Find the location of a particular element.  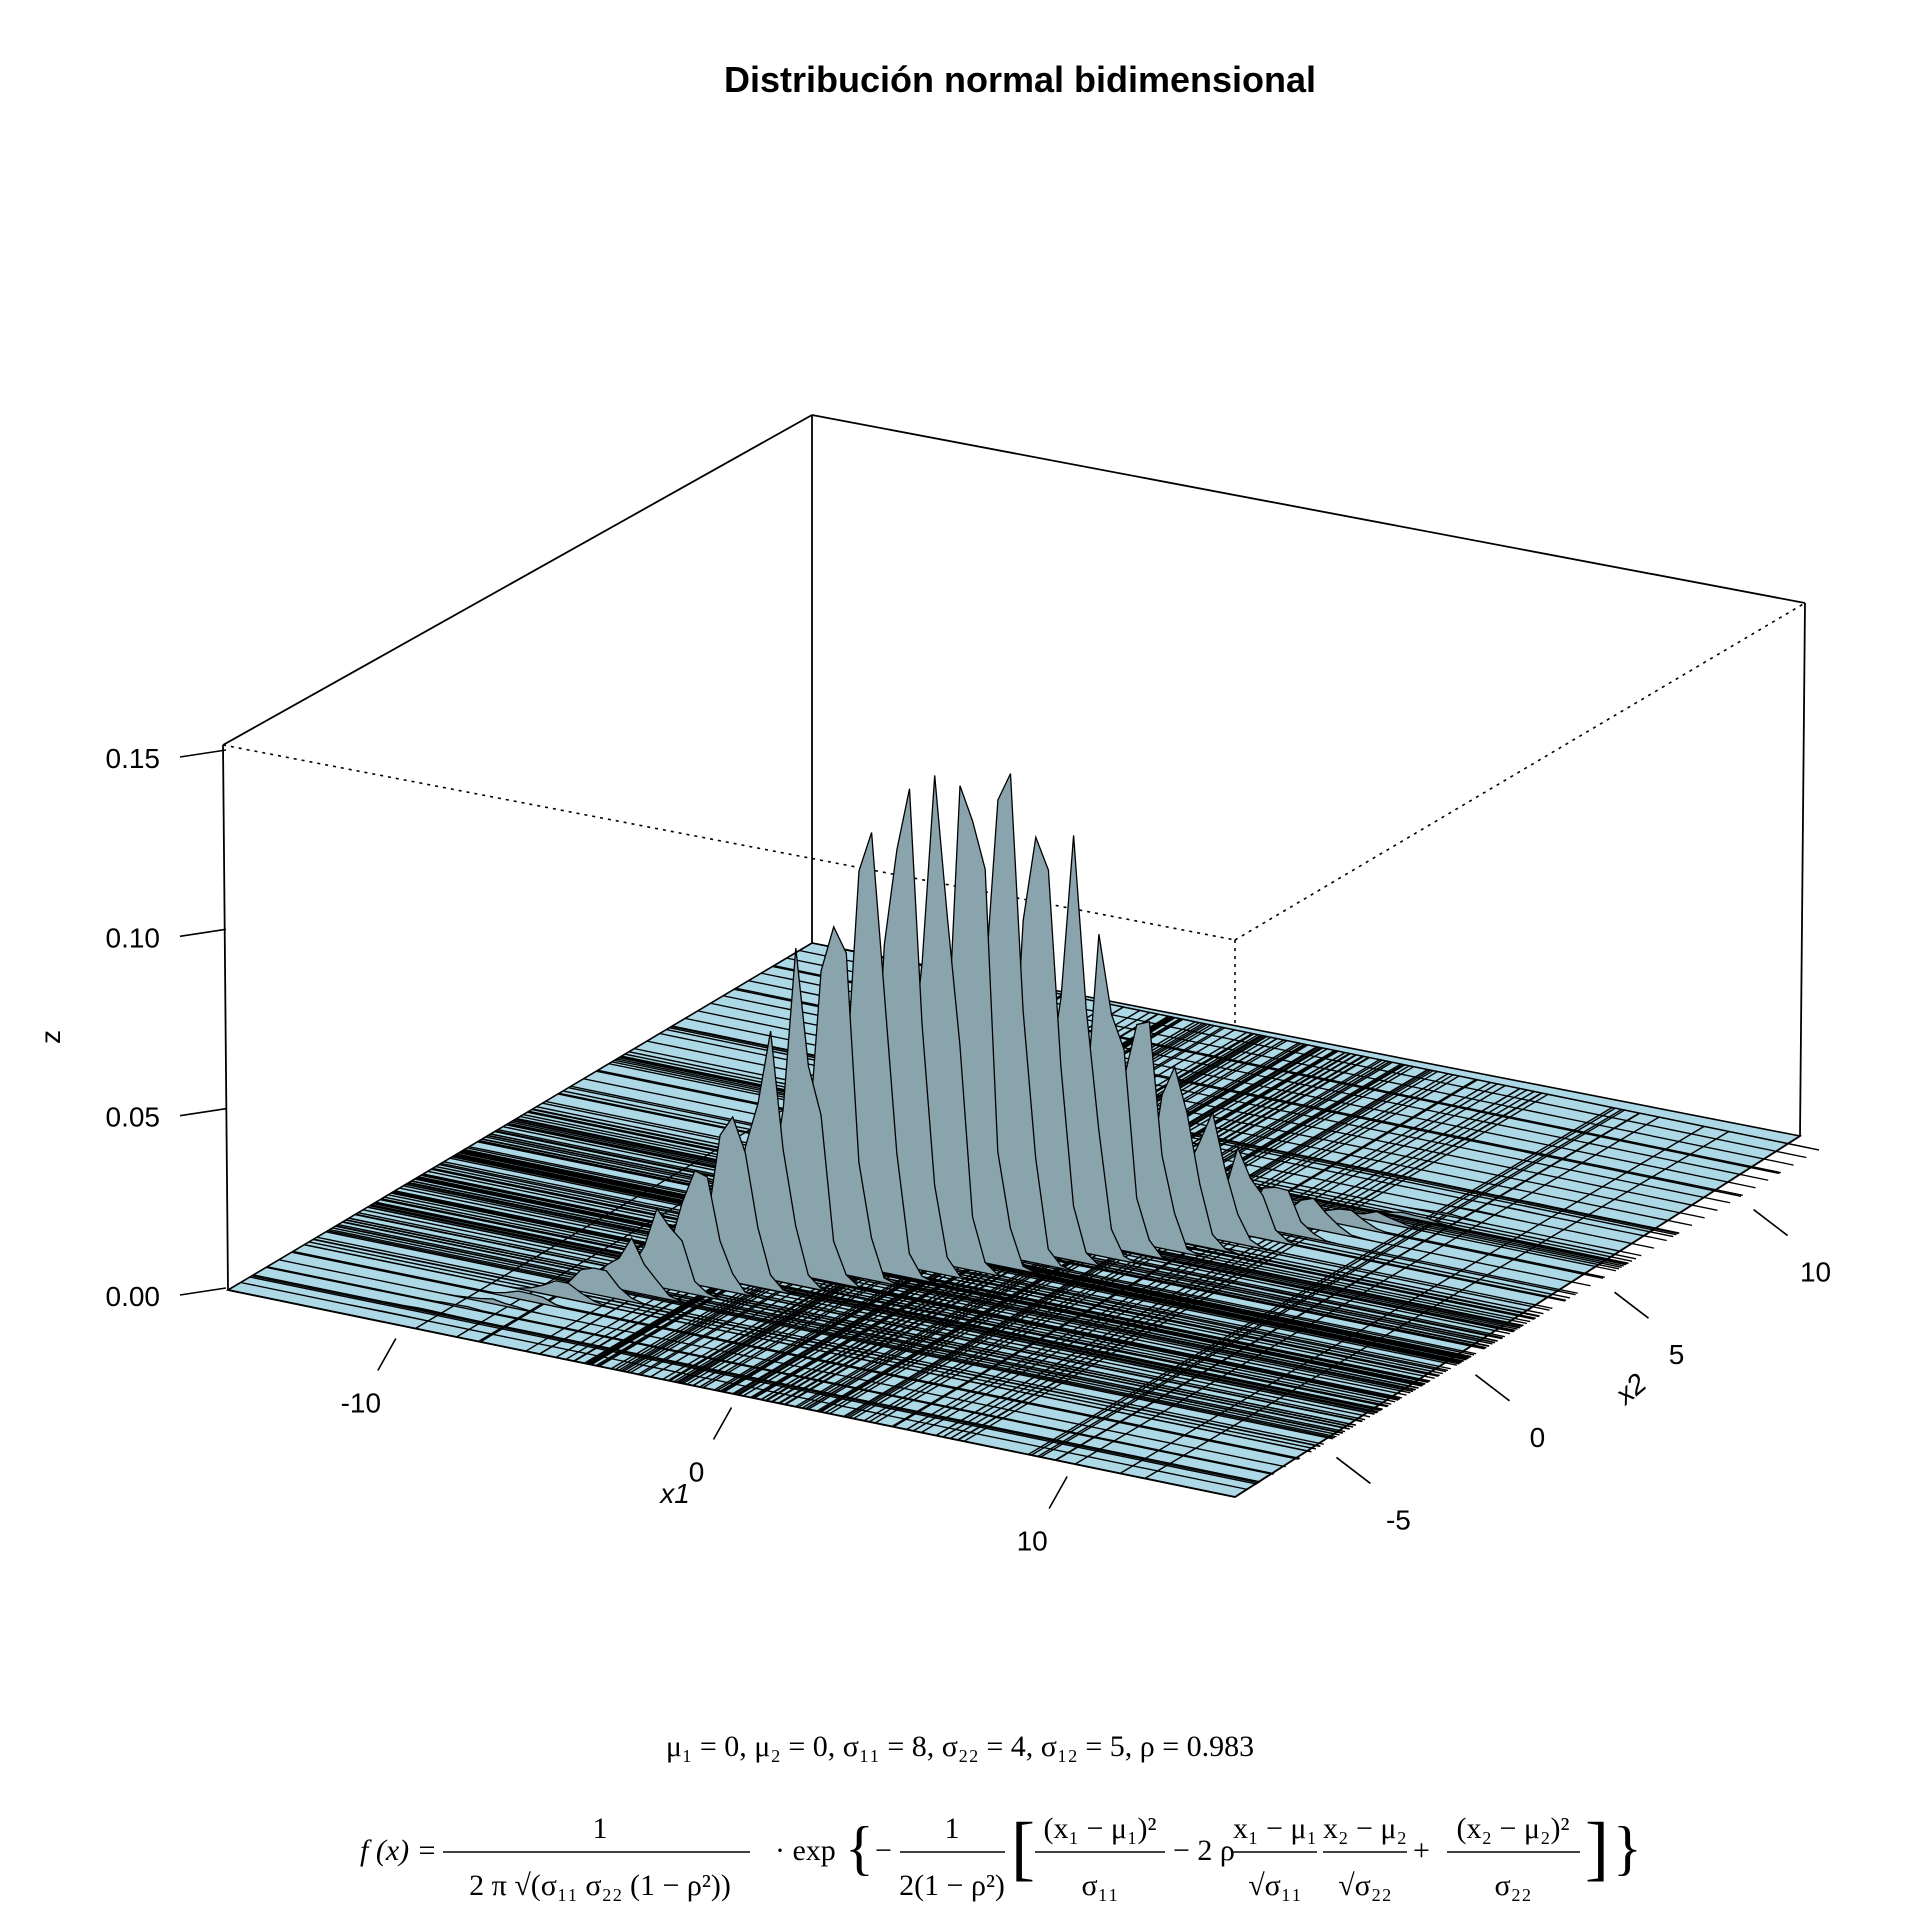

formula-denominator: 2 π √(σ₁₁ σ₂₂ (1 − ρ²)) is located at coordinates (600, 1885).